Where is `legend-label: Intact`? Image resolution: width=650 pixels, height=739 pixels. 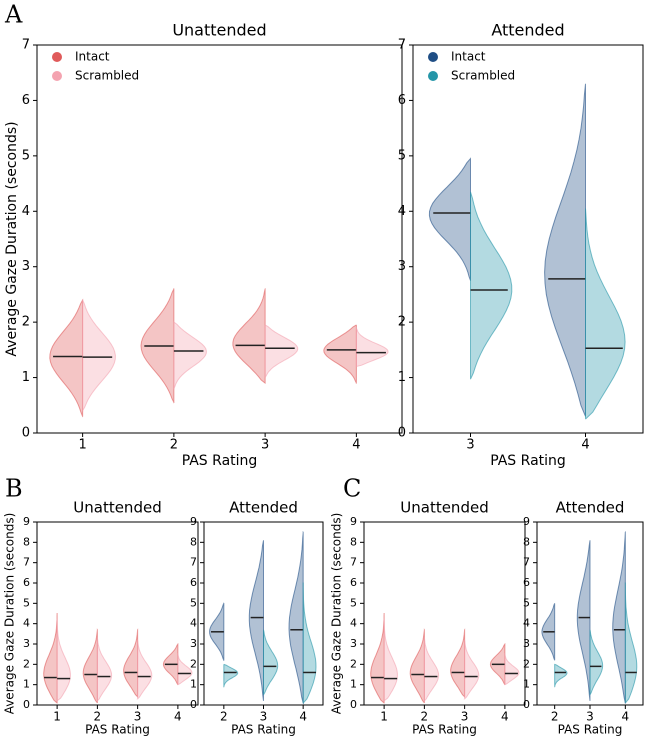
legend-label: Intact is located at coordinates (92, 57).